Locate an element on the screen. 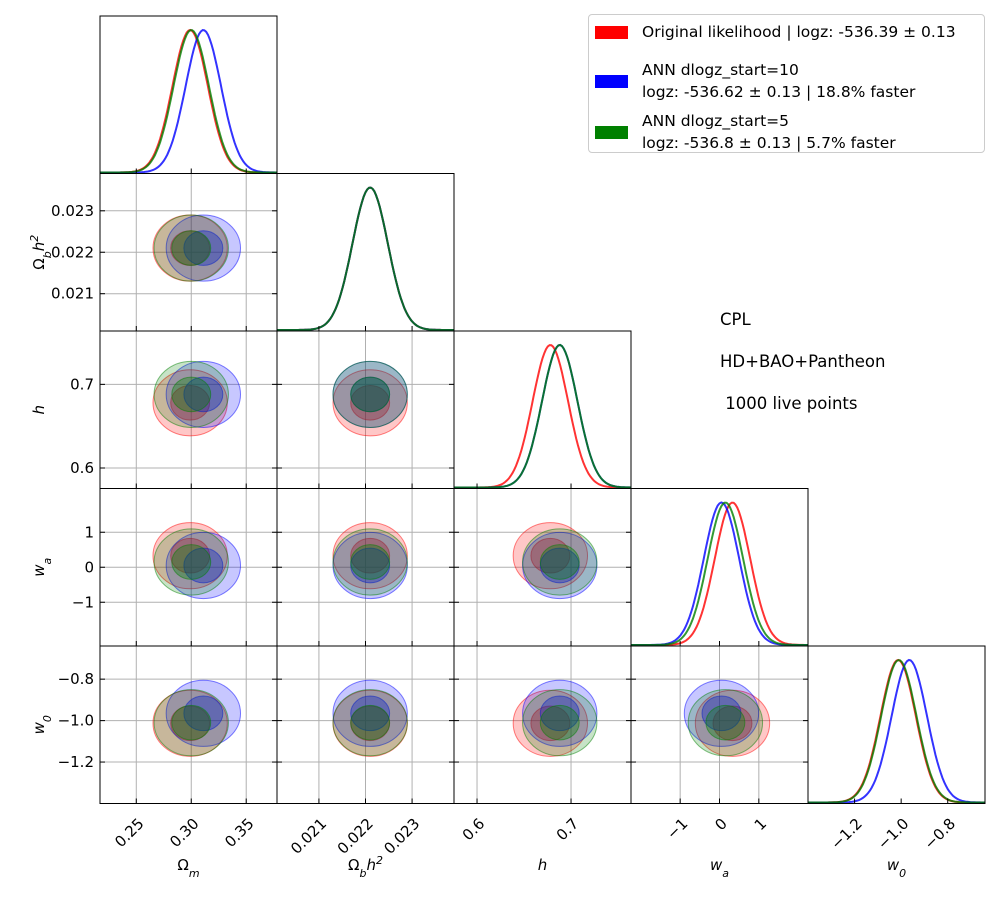 This screenshot has height=900, width=1000. x-axis-label: Ωbh2 is located at coordinates (365, 867).